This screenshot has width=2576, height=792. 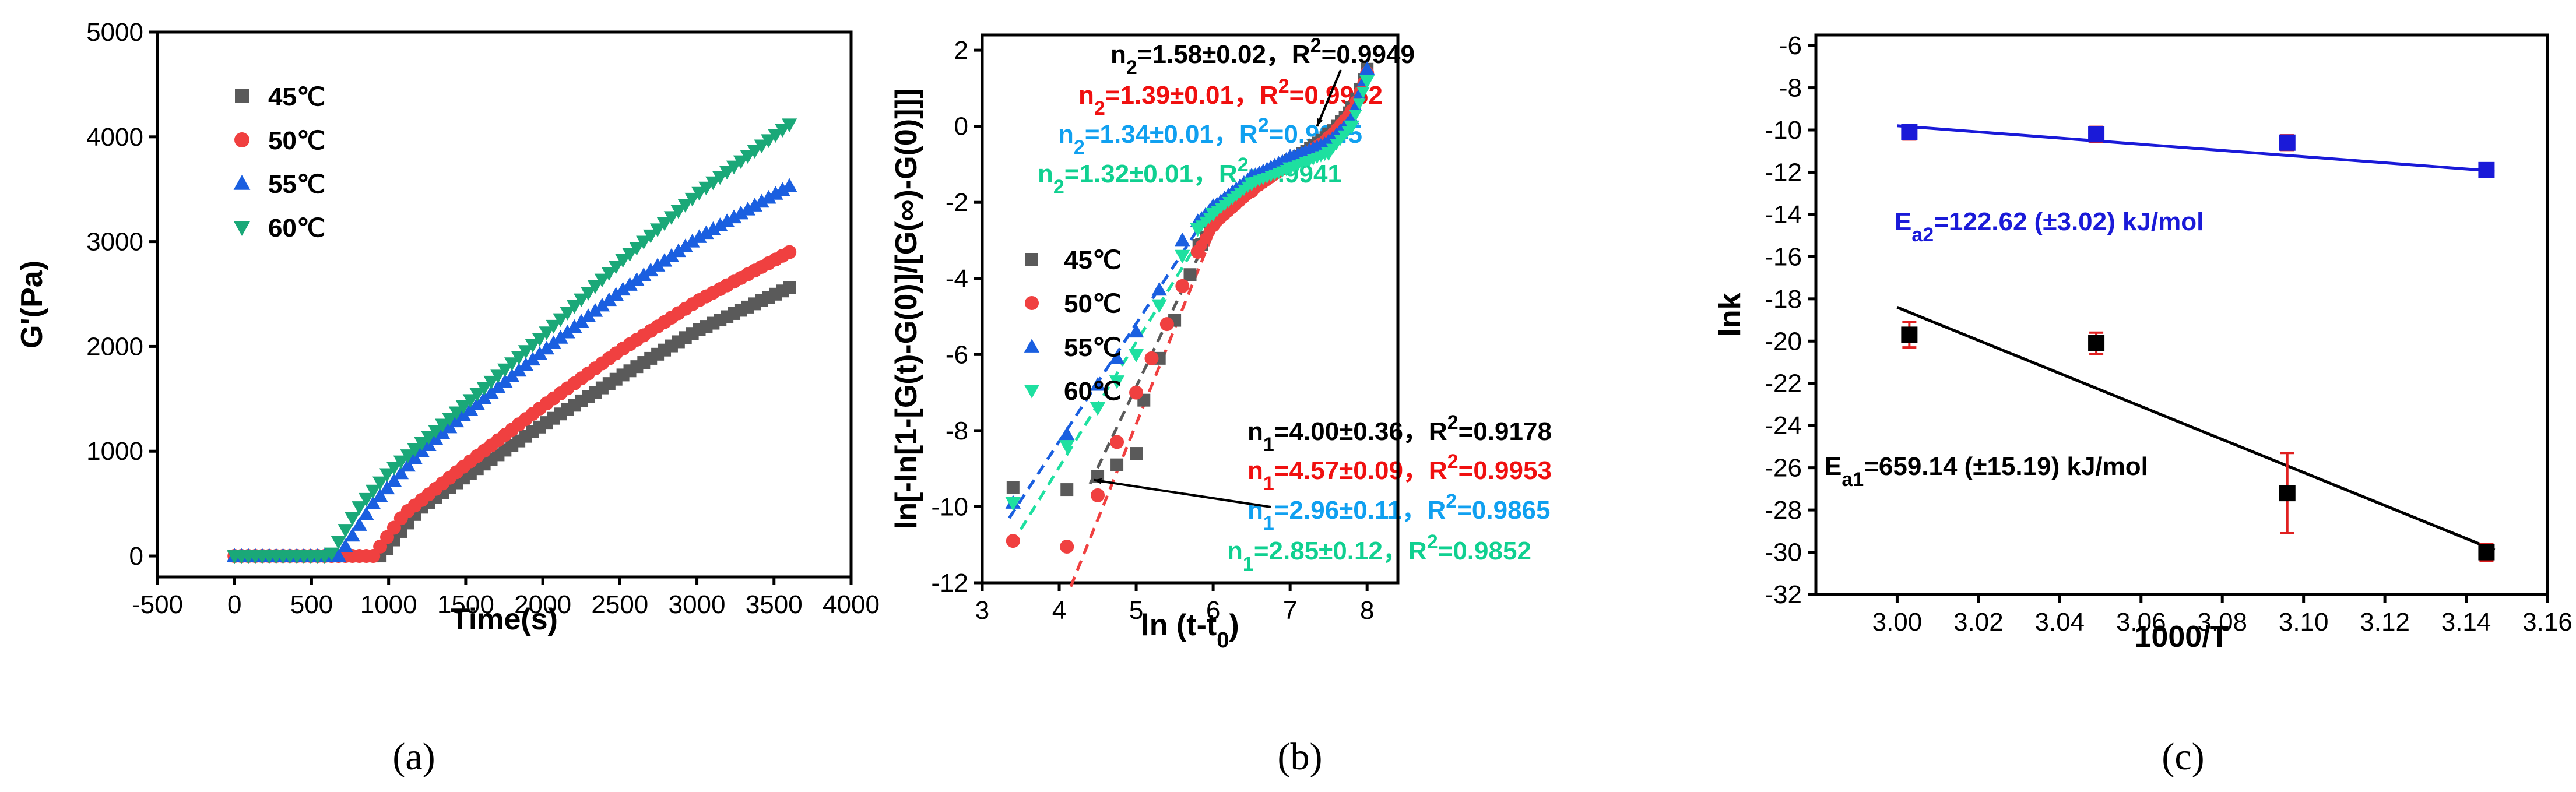 I want to click on annotation-body: =1.39±0.01，R, so click(x=1191, y=95).